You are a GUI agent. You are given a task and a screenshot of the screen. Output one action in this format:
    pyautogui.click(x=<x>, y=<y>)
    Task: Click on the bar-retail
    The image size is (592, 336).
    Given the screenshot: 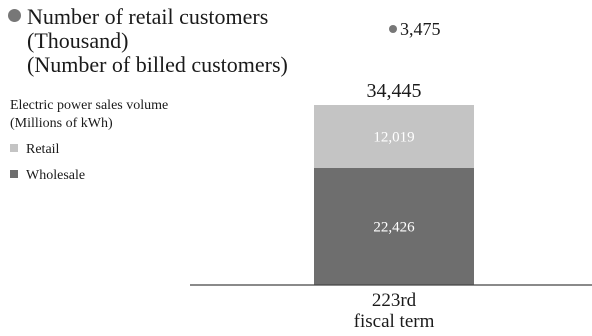 What is the action you would take?
    pyautogui.click(x=394, y=136)
    